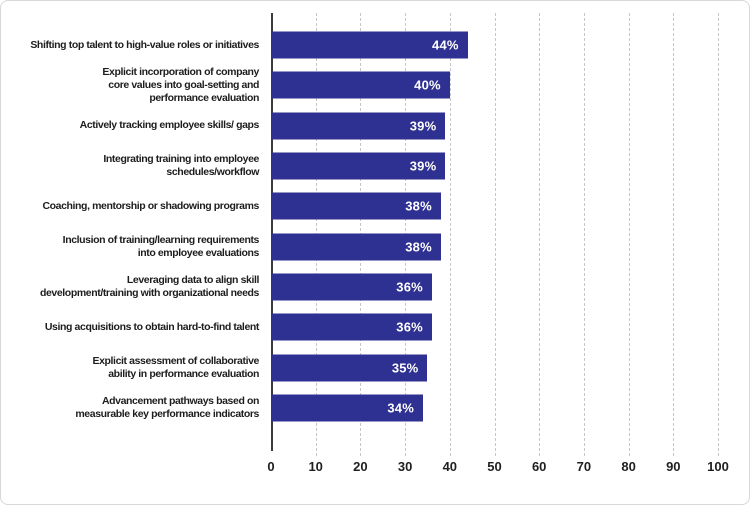 This screenshot has height=505, width=750. Describe the element at coordinates (718, 466) in the screenshot. I see `x-tick-label: 100` at that location.